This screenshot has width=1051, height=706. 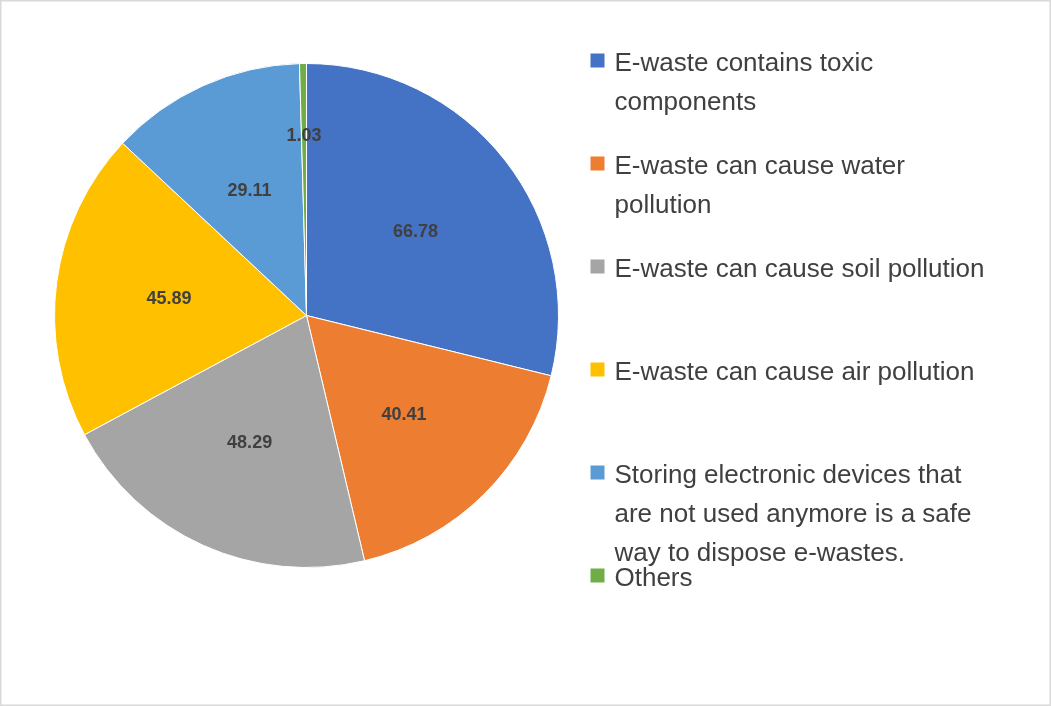 I want to click on legend-label: E-waste can cause soil pollution, so click(x=799, y=267).